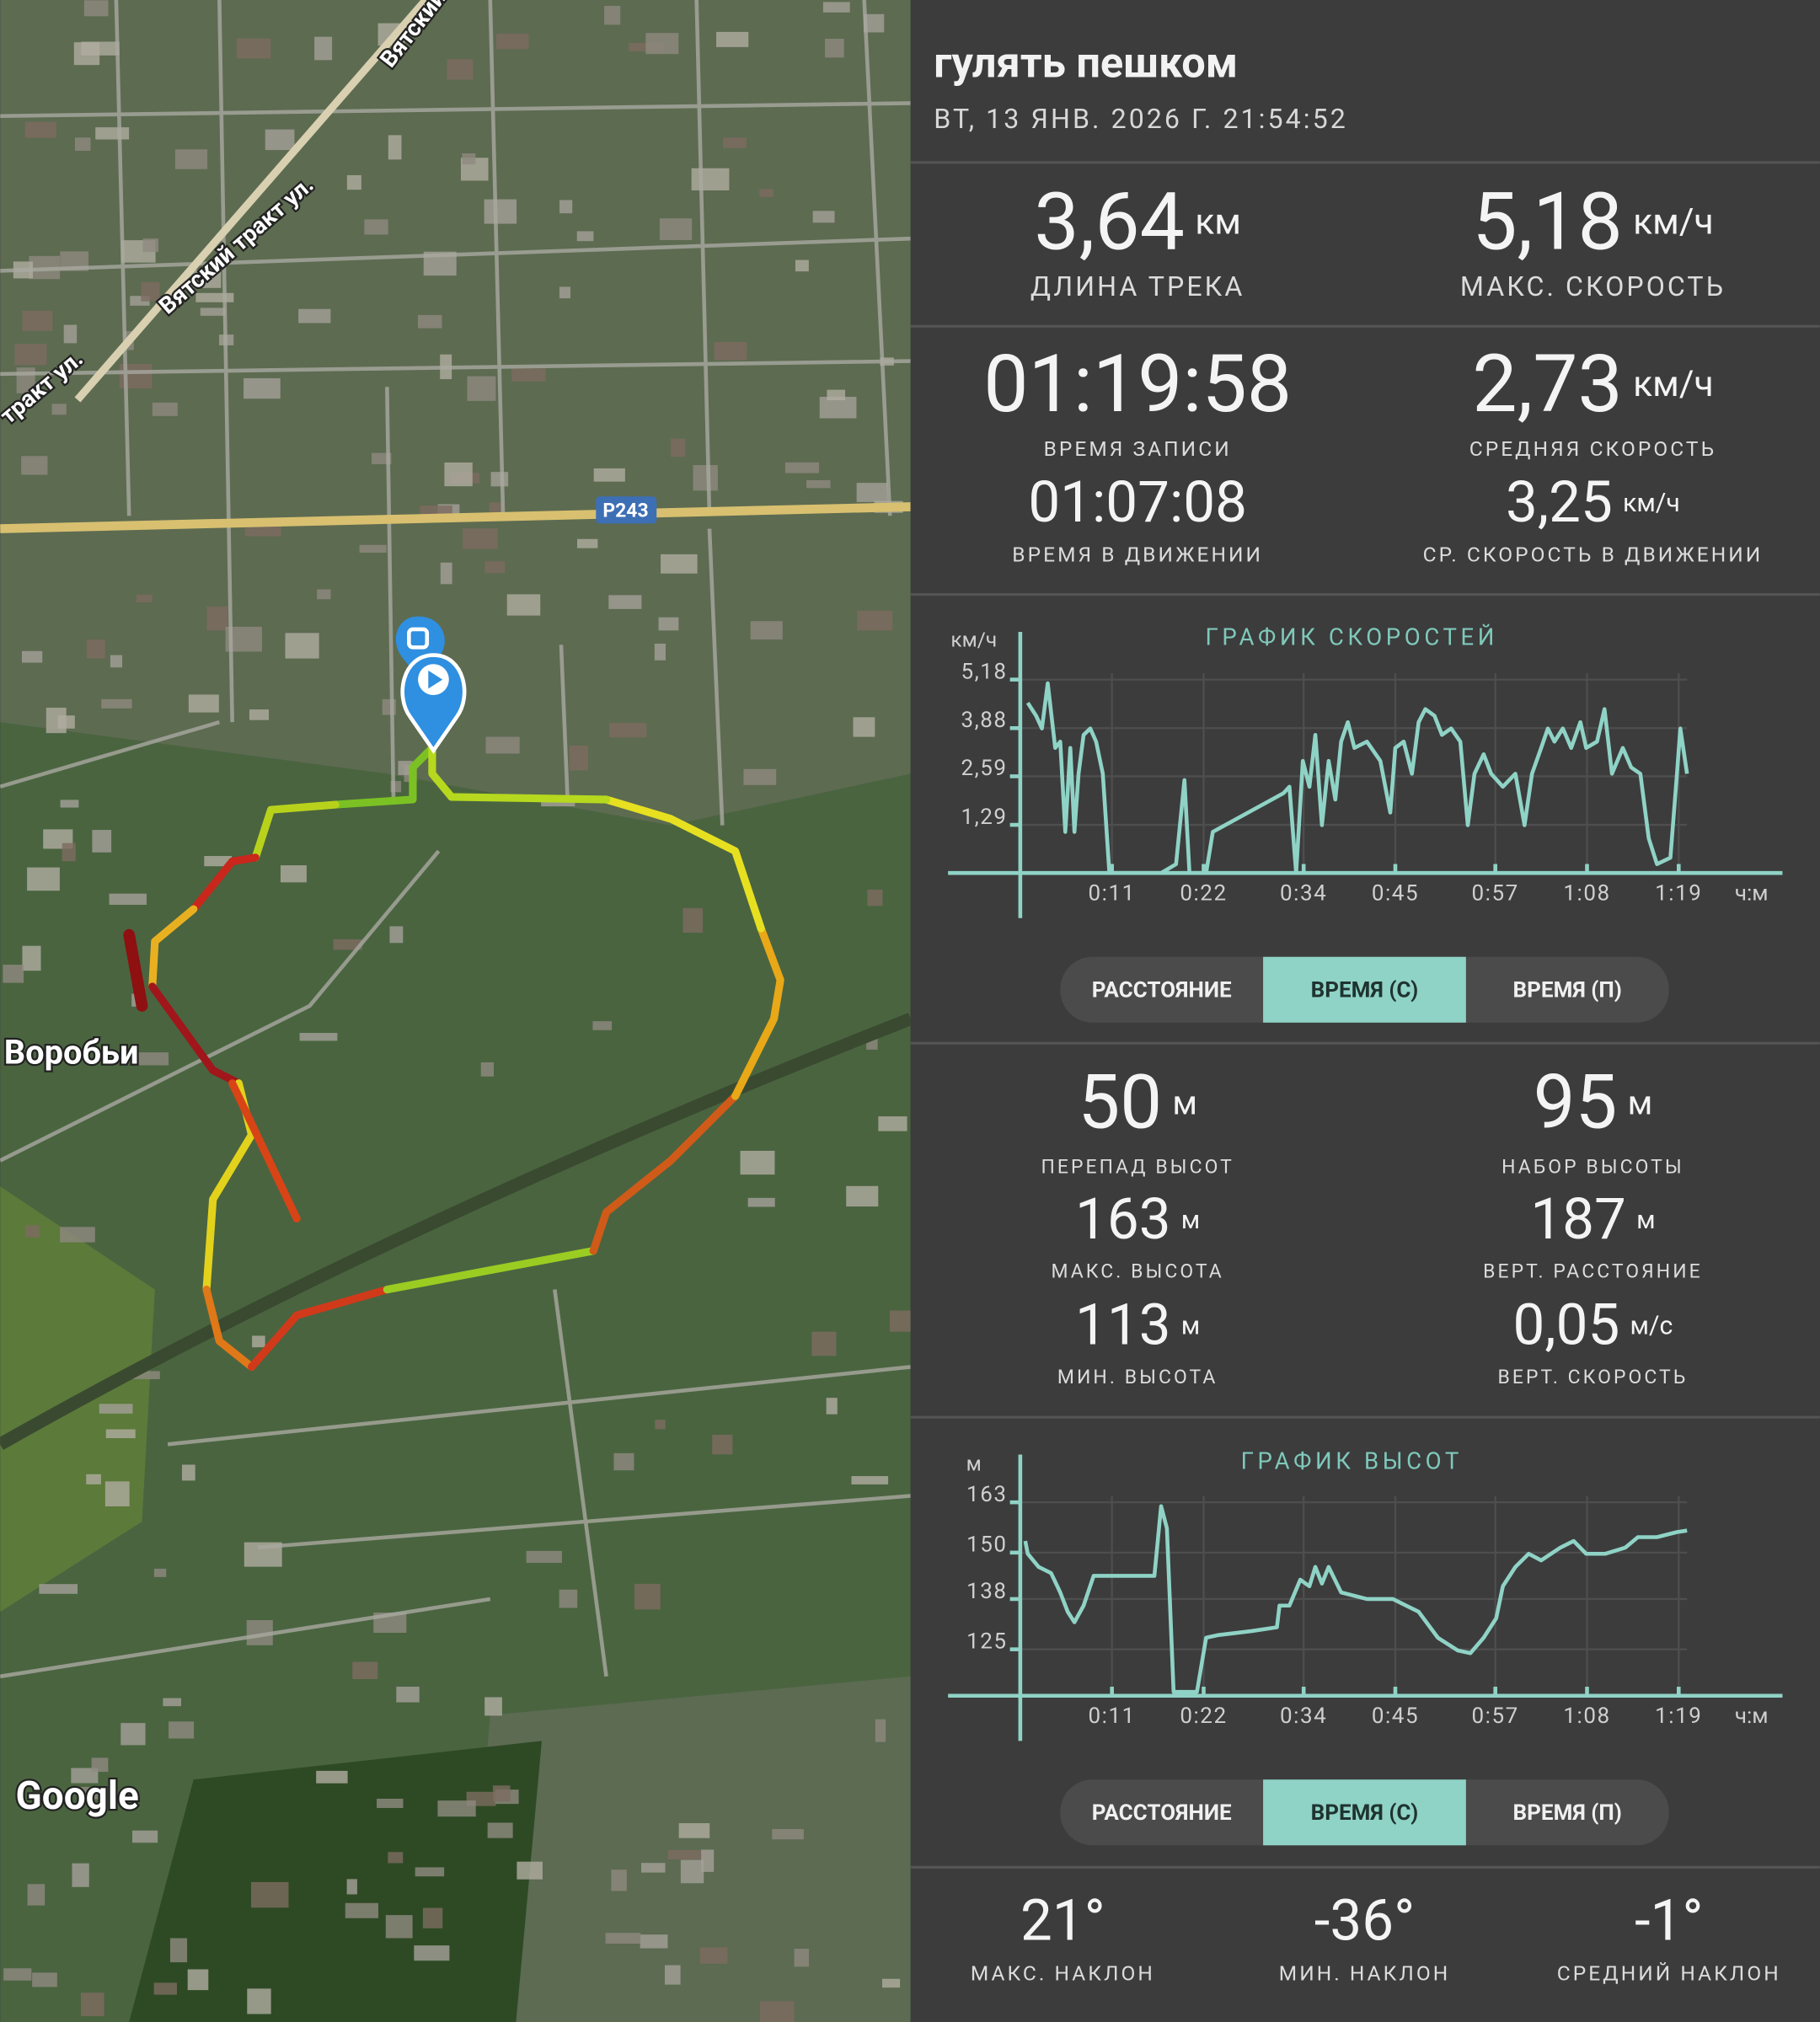 The width and height of the screenshot is (1820, 2022). What do you see at coordinates (984, 817) in the screenshot?
I see `y-tick-label: 1,29` at bounding box center [984, 817].